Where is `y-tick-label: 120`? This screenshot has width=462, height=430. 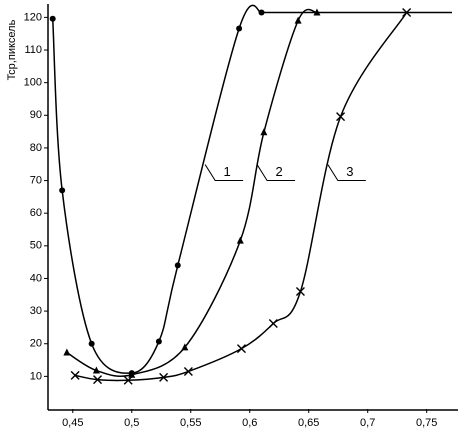
y-tick-label: 120 is located at coordinates (33, 17).